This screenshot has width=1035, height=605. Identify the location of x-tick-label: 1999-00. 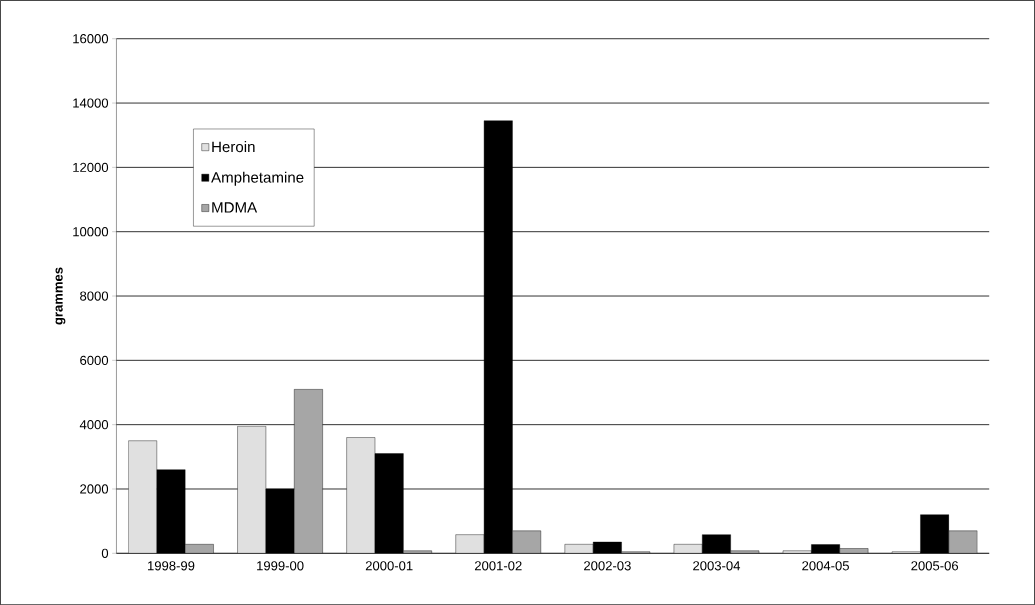
(280, 566).